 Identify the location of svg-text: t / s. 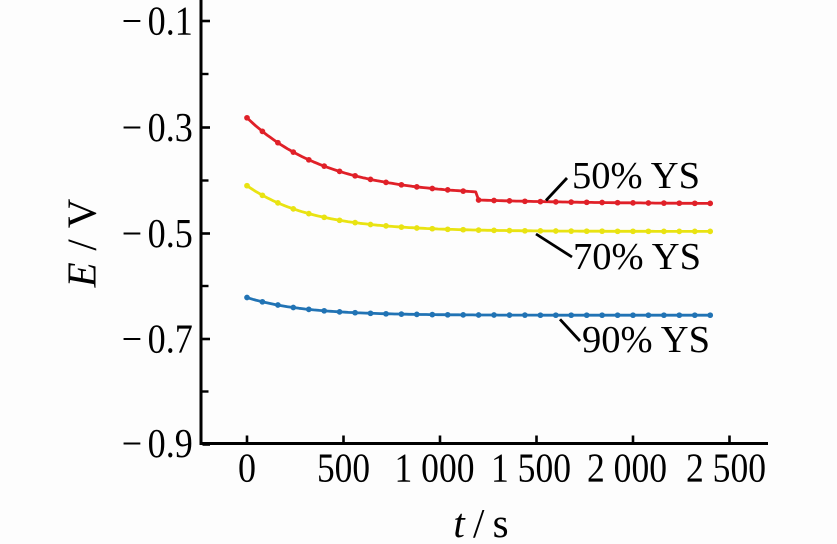
(480, 519).